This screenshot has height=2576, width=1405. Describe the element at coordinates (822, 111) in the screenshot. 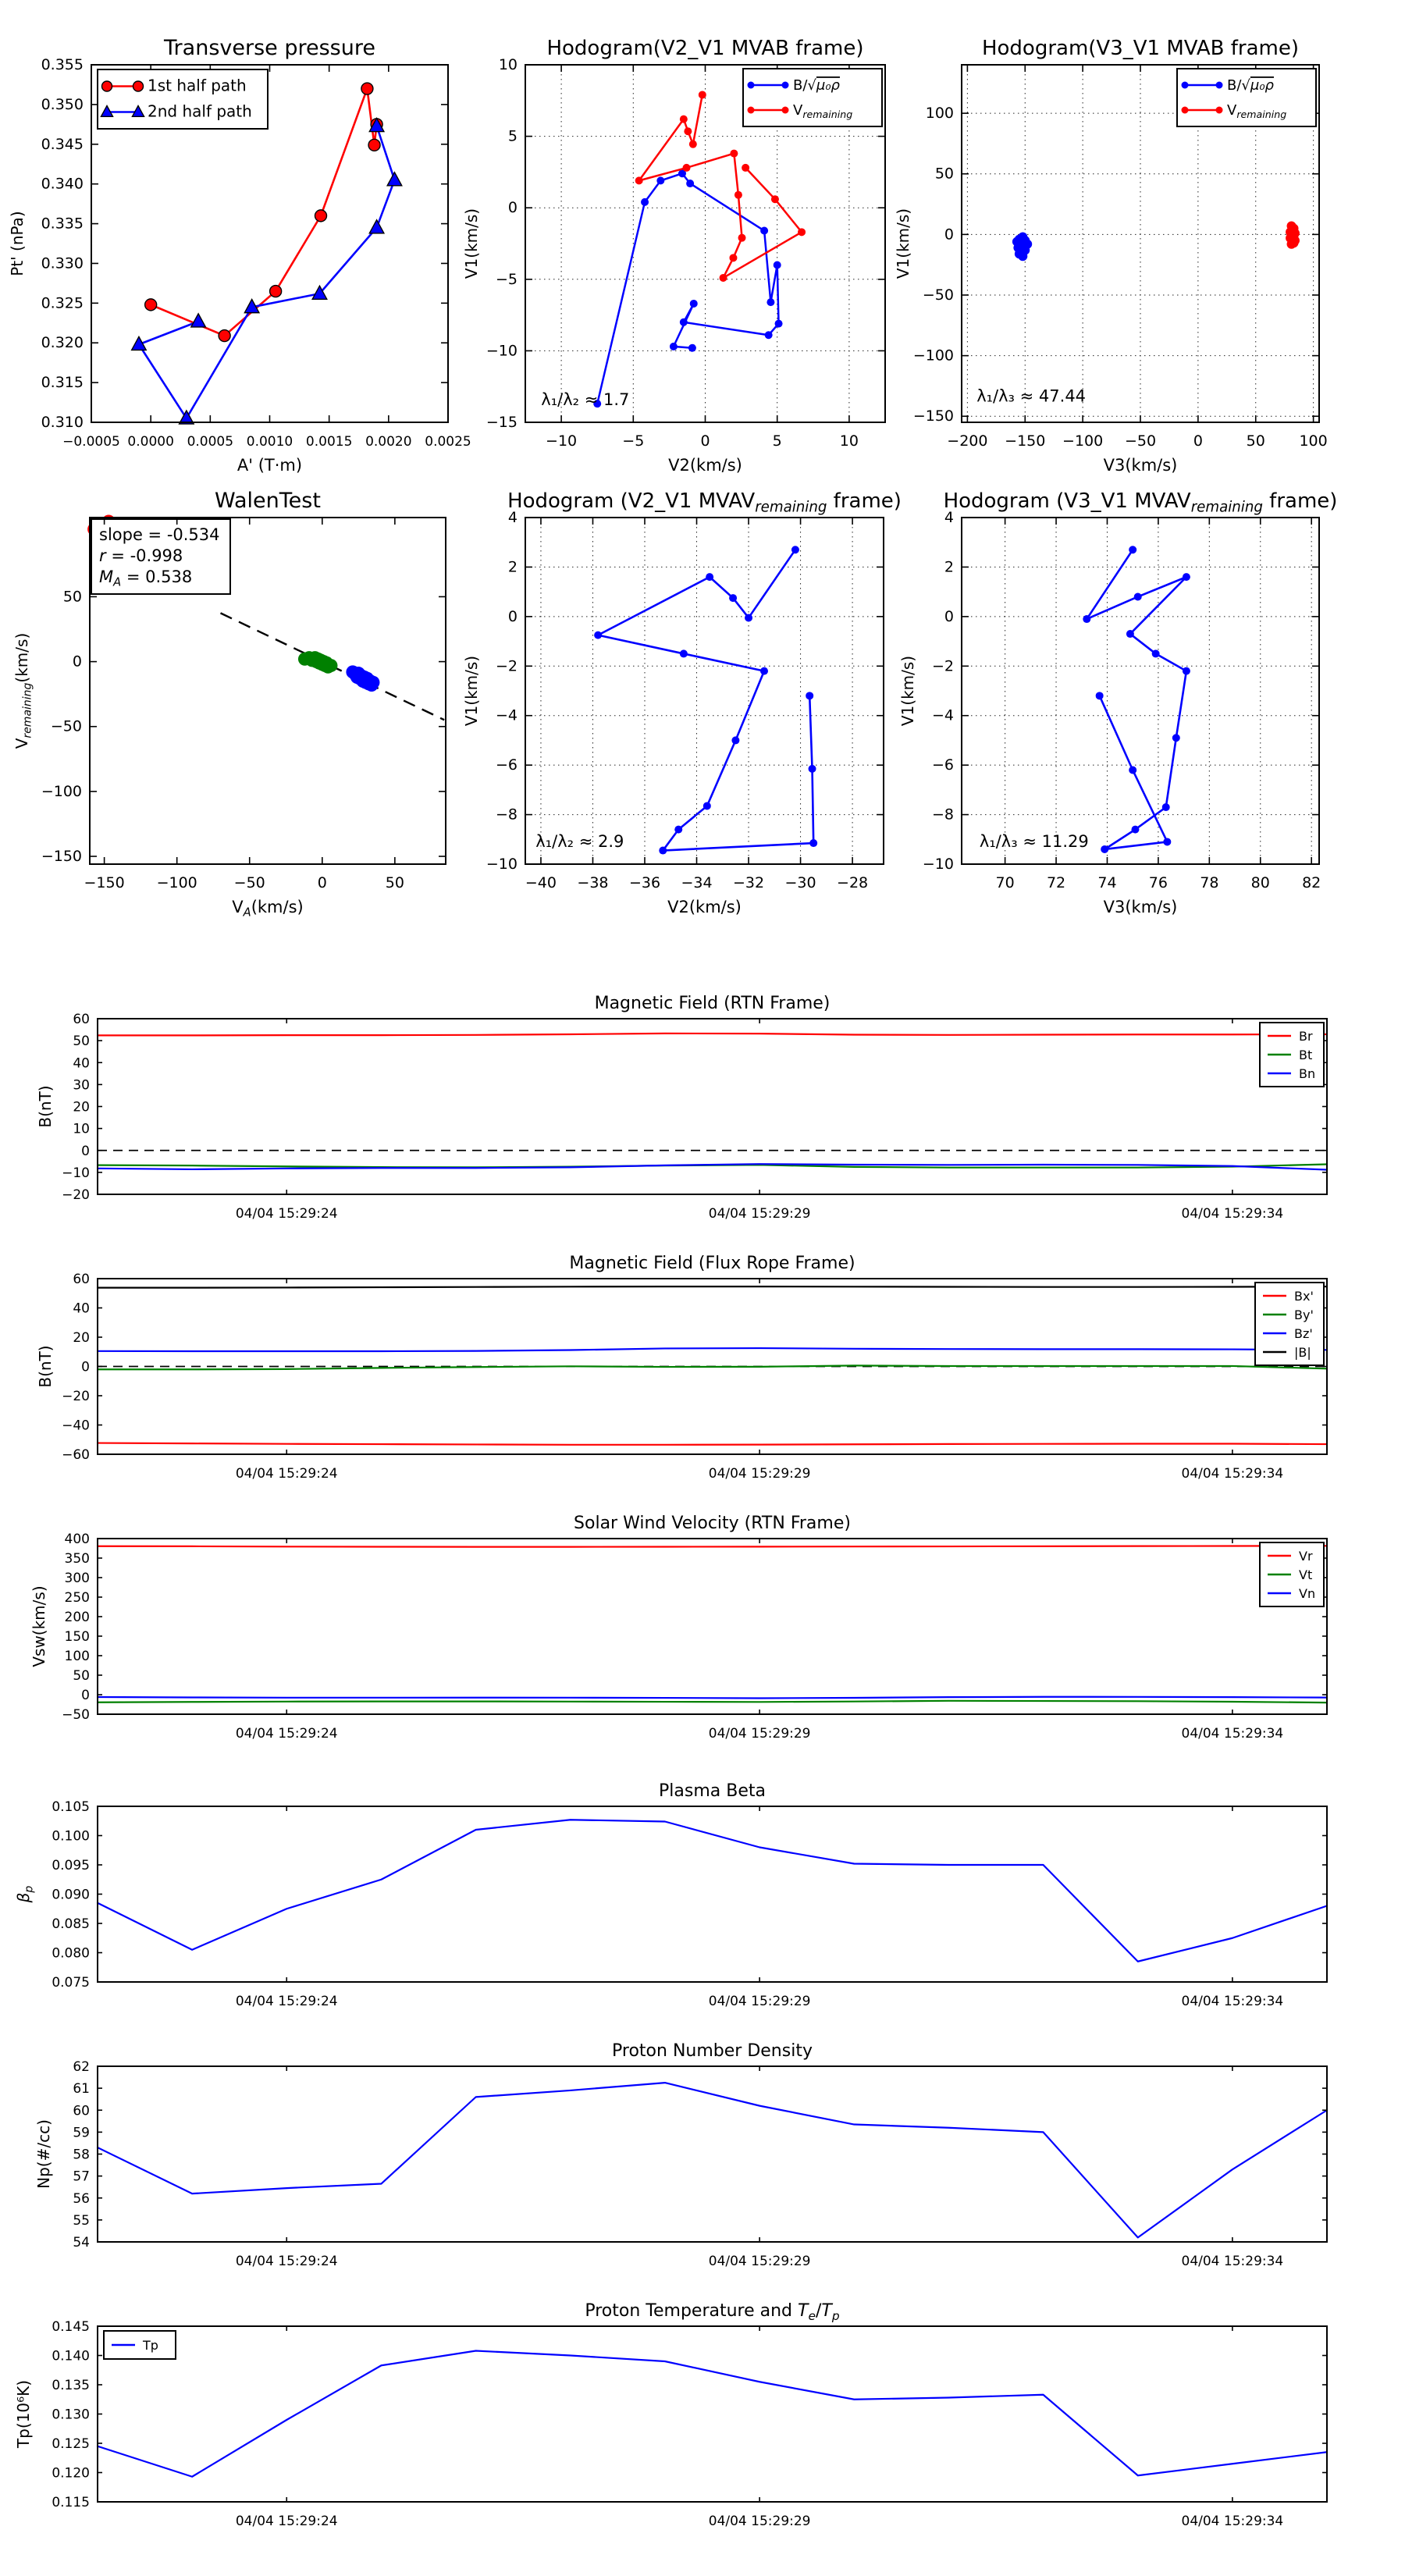

I see `legend-label: Vremaining` at that location.